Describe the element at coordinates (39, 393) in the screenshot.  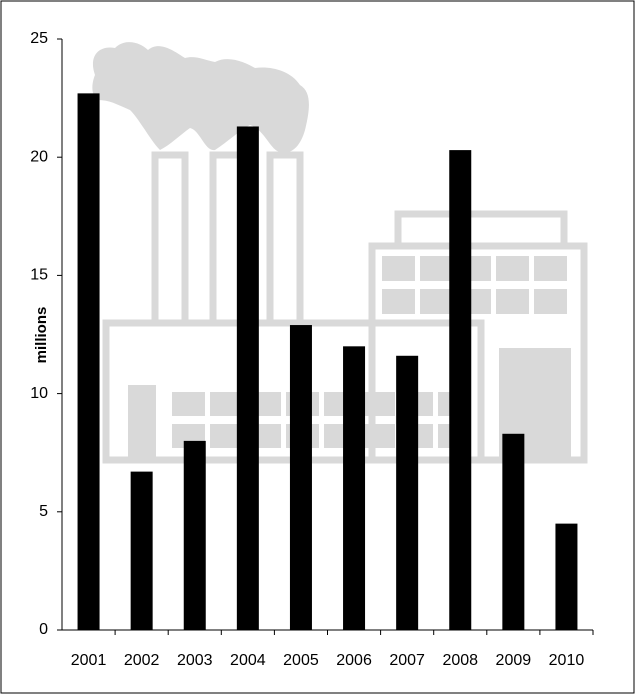
I see `y-tick-label: 10` at that location.